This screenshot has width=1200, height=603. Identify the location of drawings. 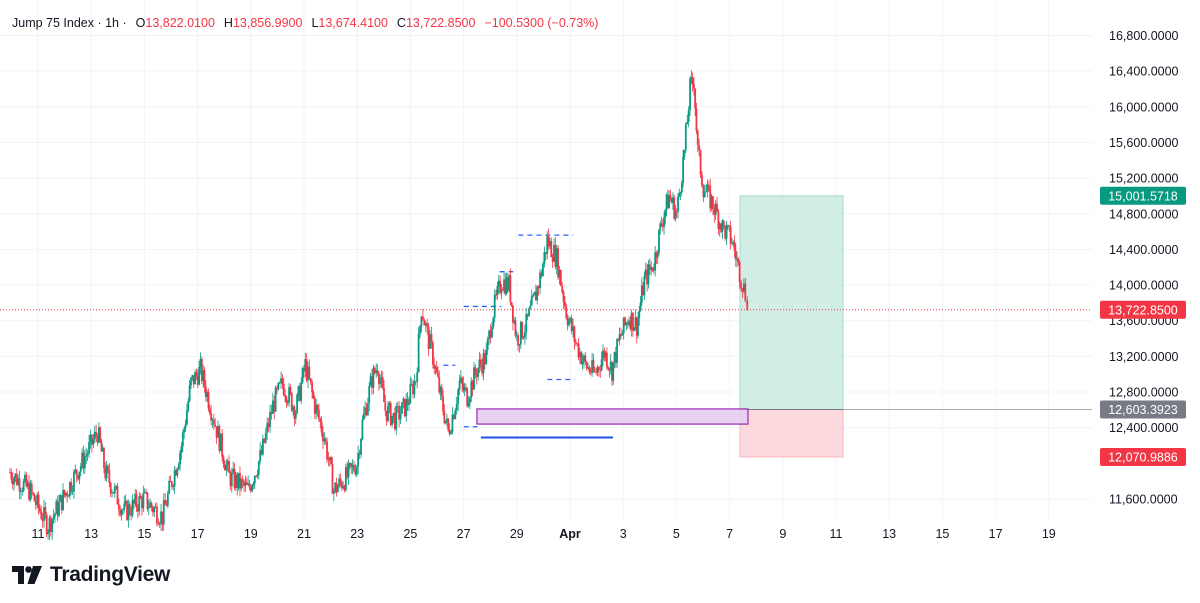
(596, 336).